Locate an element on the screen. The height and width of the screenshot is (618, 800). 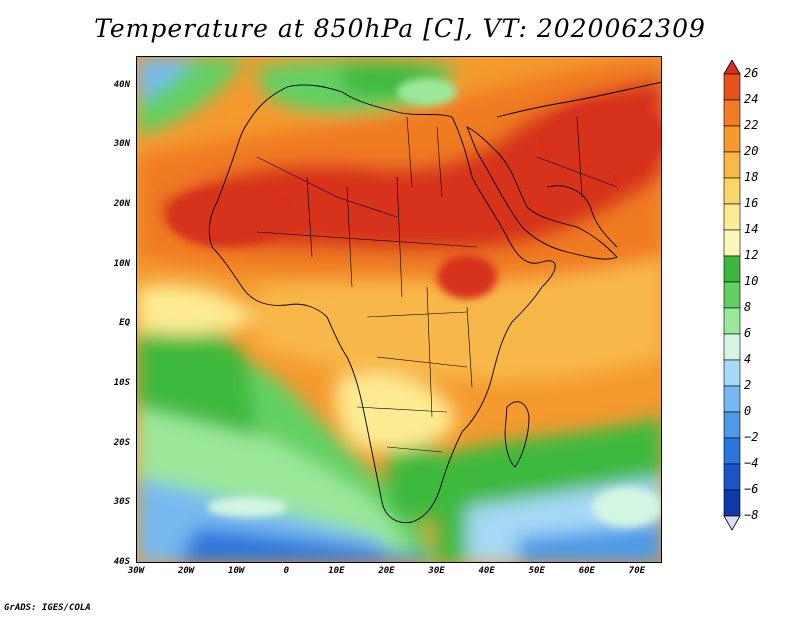
lat-tick-label: 10S is located at coordinates (121, 383).